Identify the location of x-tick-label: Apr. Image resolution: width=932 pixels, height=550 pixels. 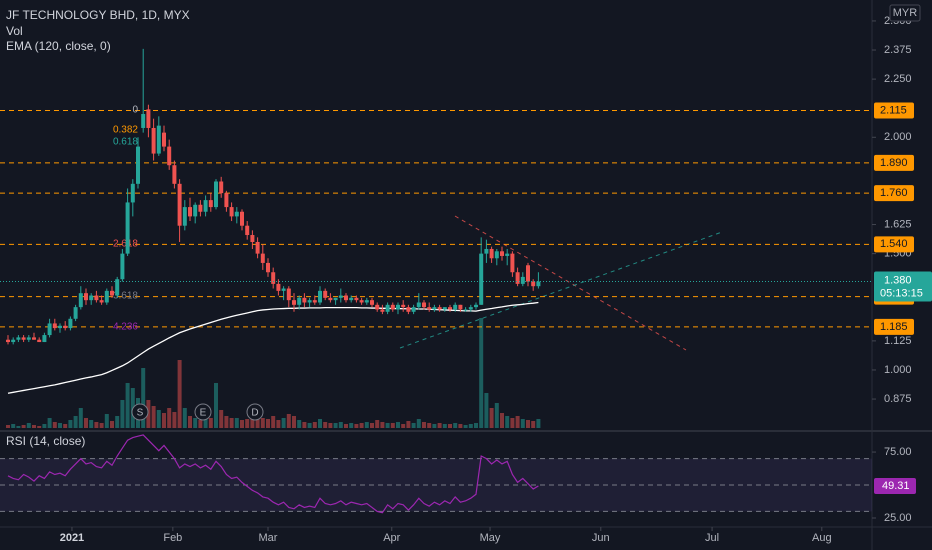
(391, 538).